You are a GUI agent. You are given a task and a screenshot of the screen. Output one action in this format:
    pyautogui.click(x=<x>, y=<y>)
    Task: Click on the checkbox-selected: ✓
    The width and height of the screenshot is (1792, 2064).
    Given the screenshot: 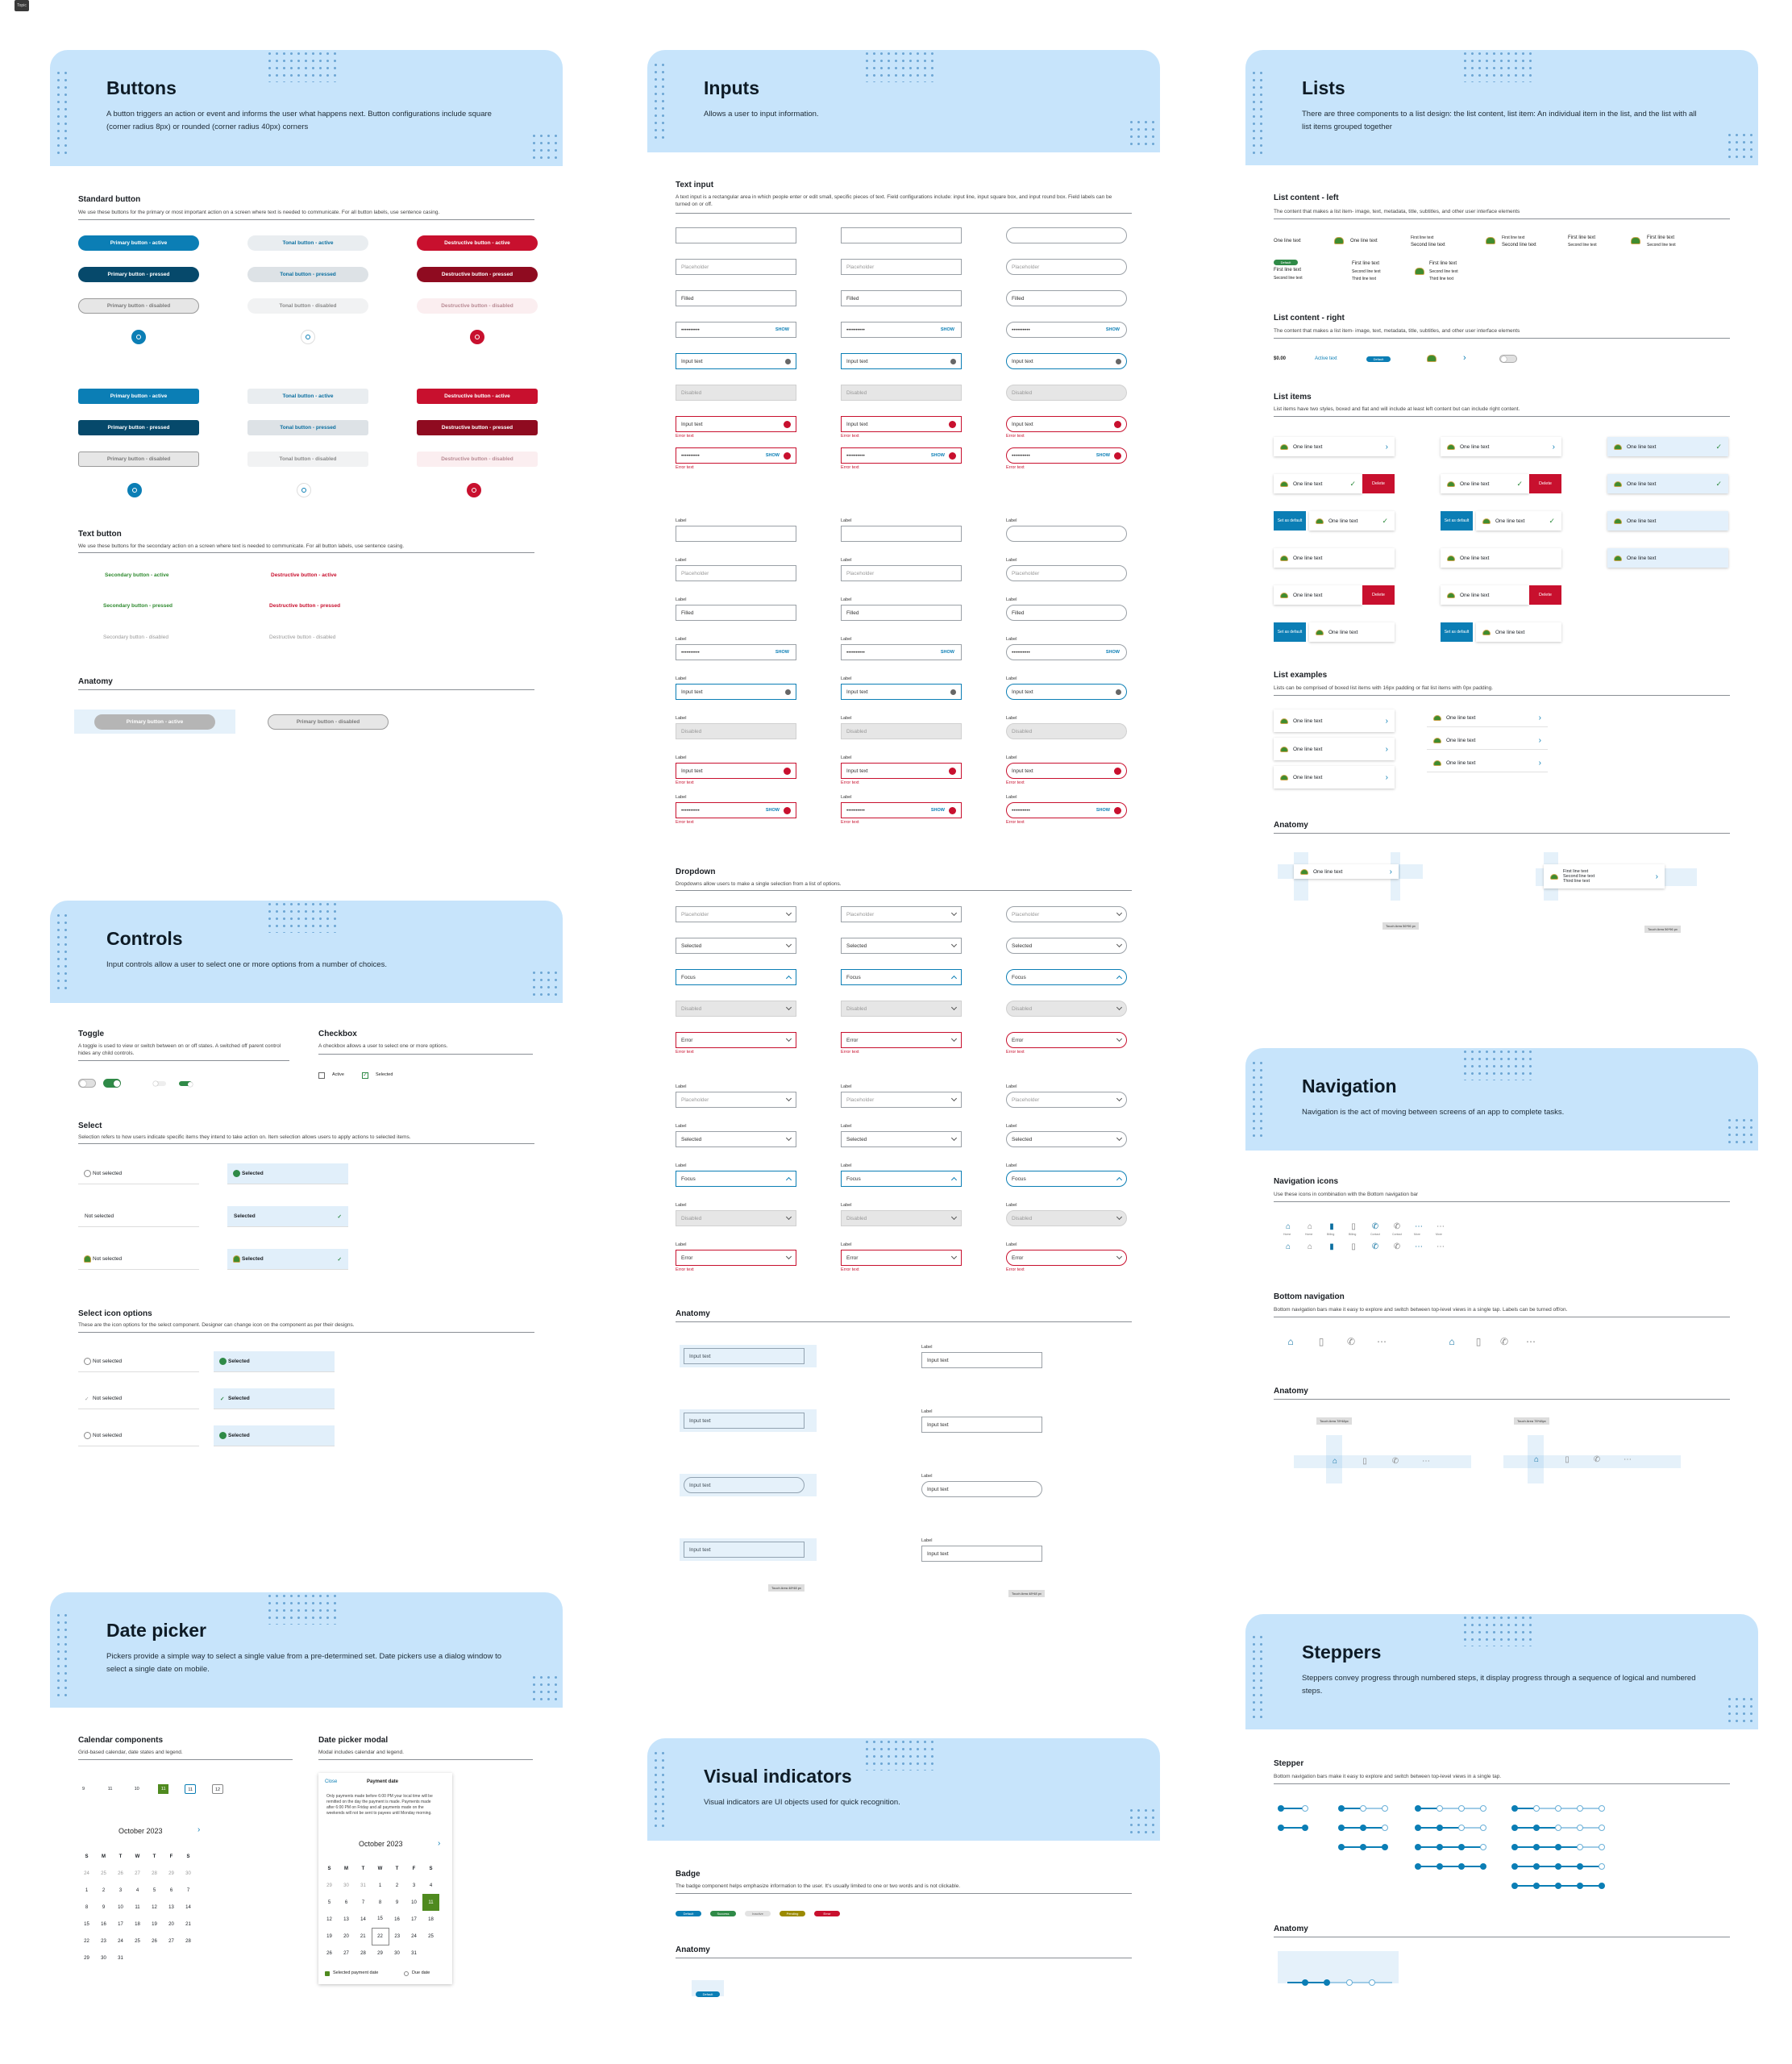 What is the action you would take?
    pyautogui.click(x=365, y=1075)
    